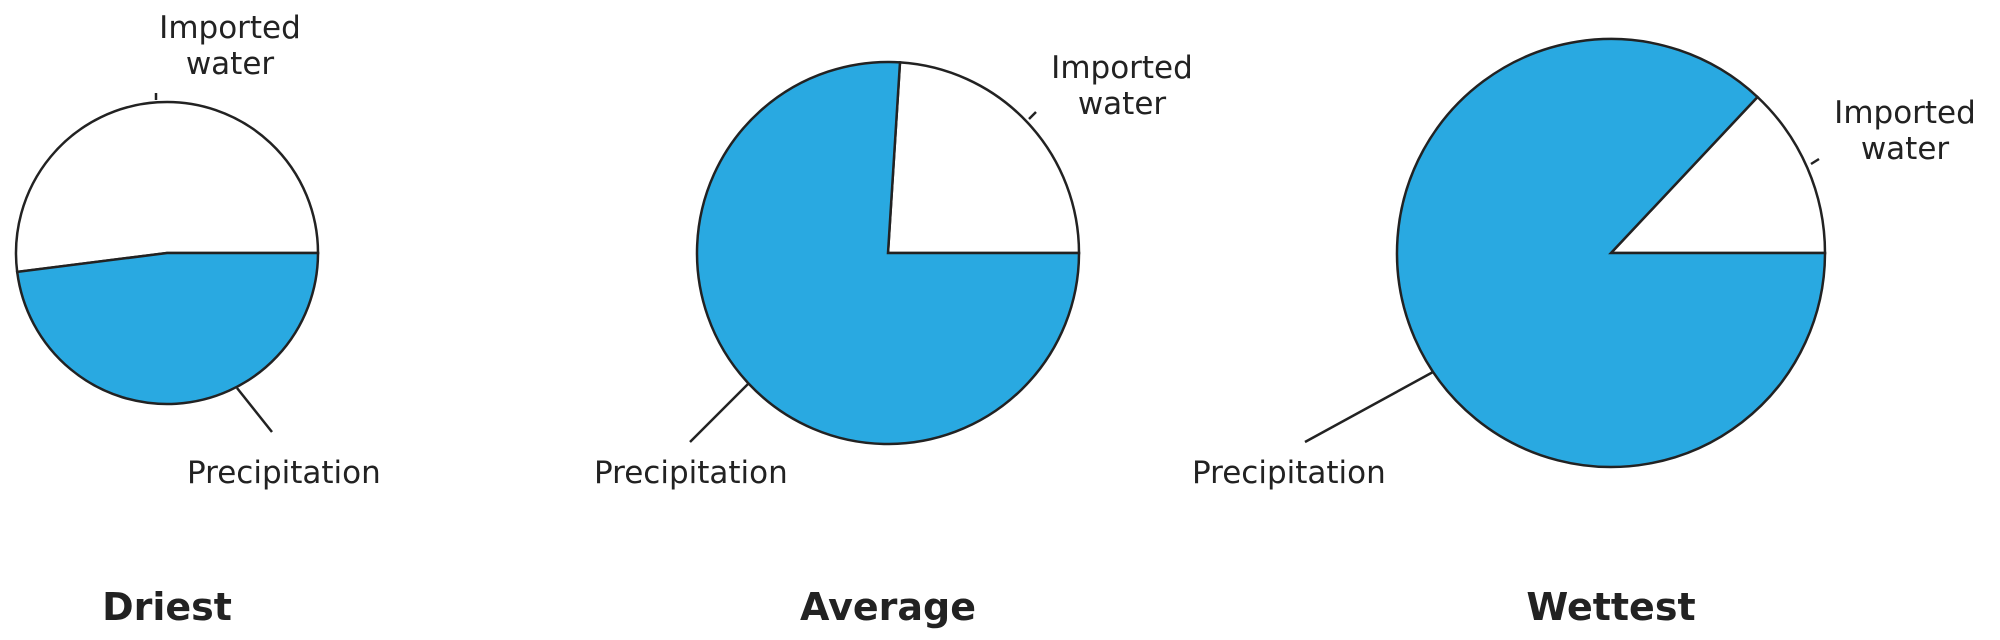 The image size is (2000, 640). Describe the element at coordinates (1611, 607) in the screenshot. I see `chart-title: Wettest` at that location.